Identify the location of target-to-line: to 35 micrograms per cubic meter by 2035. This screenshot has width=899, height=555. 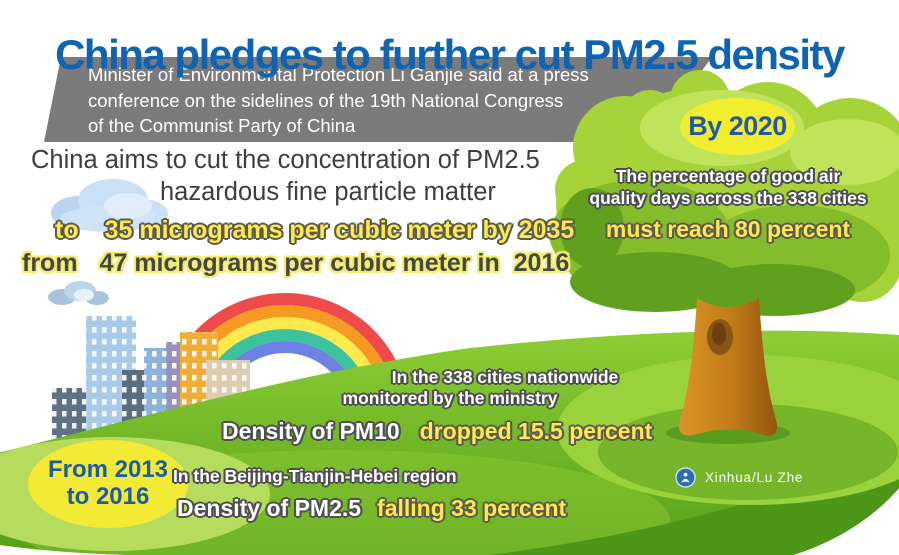
(314, 230).